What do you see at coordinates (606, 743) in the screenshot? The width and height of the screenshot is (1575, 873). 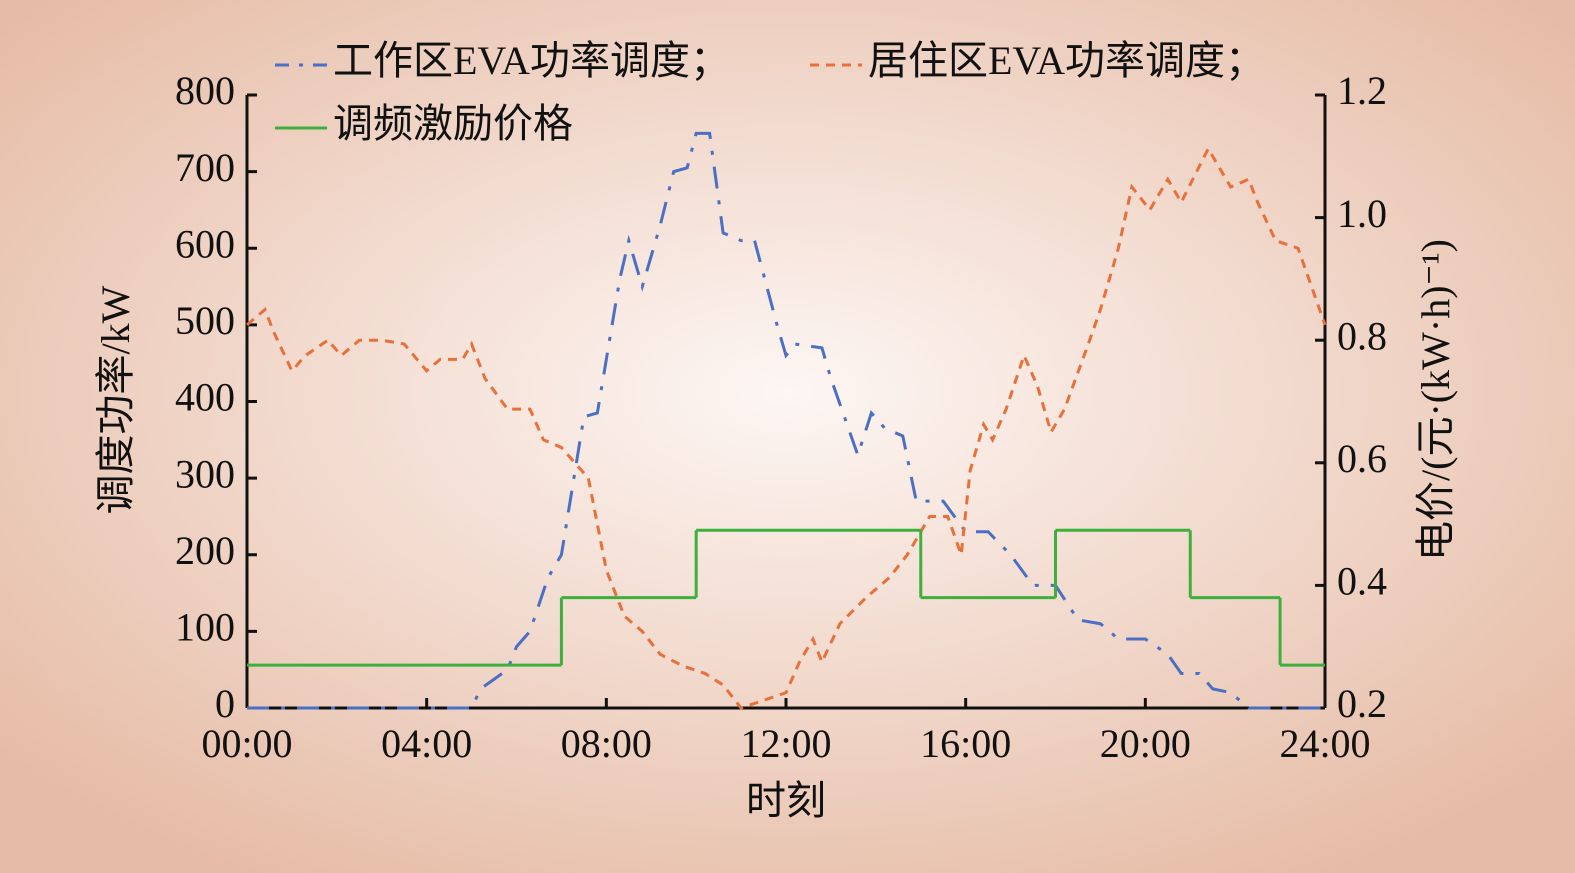 I see `x-tick-label: 08:00` at bounding box center [606, 743].